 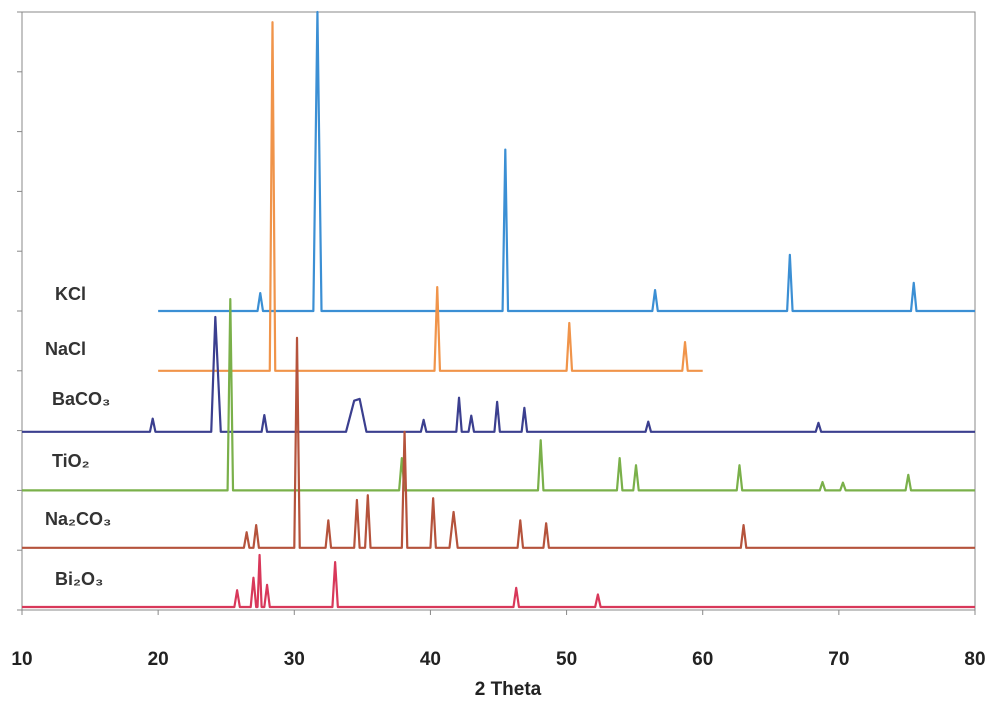 What do you see at coordinates (566, 659) in the screenshot?
I see `x-tick-label: 50` at bounding box center [566, 659].